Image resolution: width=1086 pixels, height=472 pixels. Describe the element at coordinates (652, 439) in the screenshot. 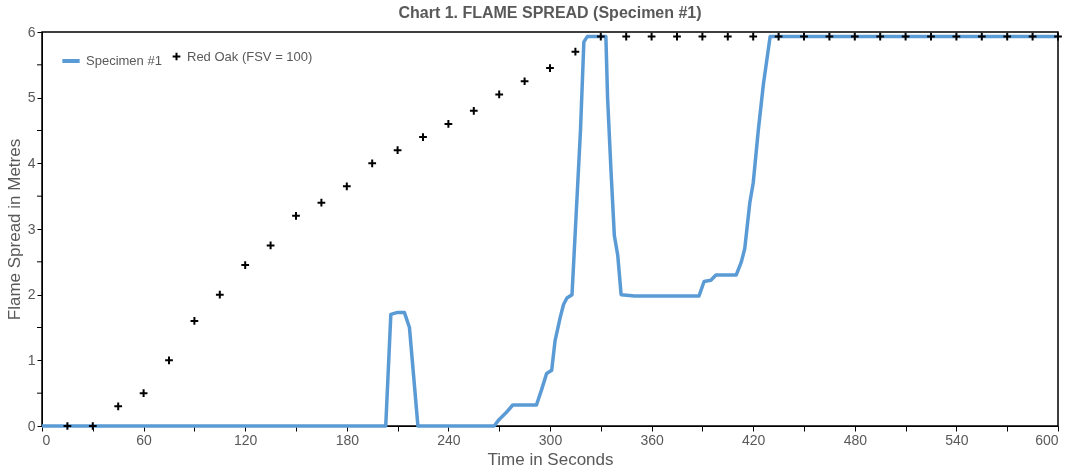

I see `x-tick-label: 360` at that location.